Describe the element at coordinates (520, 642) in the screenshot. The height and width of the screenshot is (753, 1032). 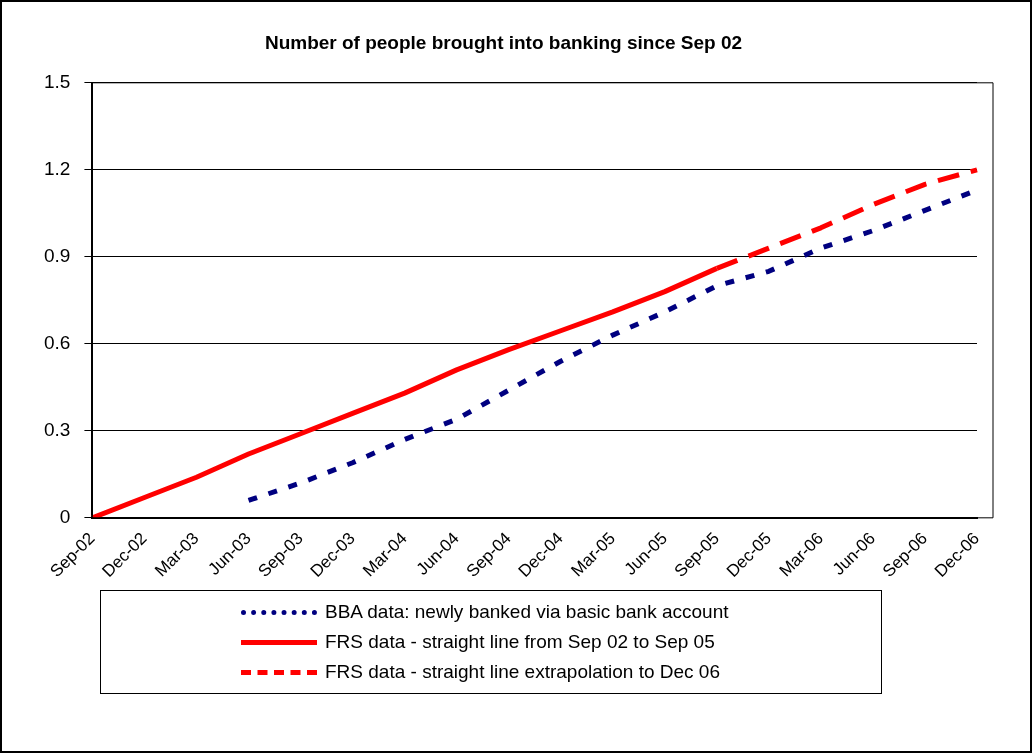
I see `legend-label: FRS data - straight line from Sep 02 to Sep 05` at that location.